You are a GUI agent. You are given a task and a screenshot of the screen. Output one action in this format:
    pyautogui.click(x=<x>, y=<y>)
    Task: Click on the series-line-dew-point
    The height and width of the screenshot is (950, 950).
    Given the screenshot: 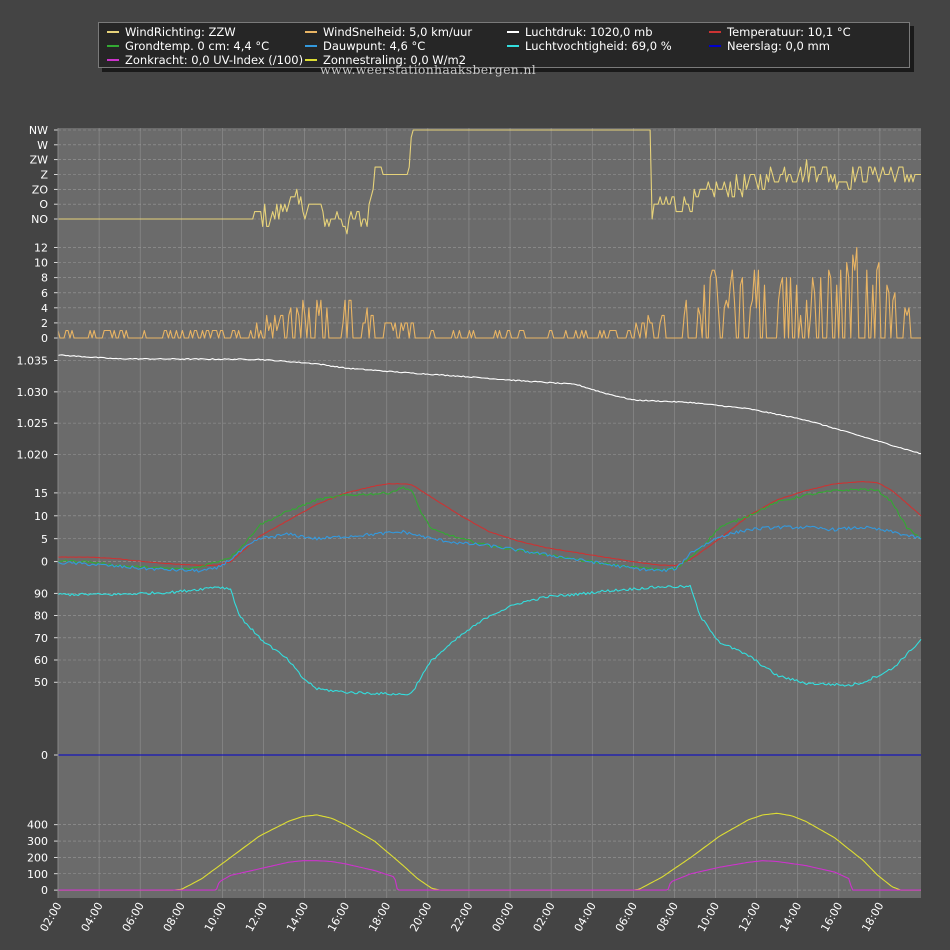 What is the action you would take?
    pyautogui.click(x=489, y=549)
    